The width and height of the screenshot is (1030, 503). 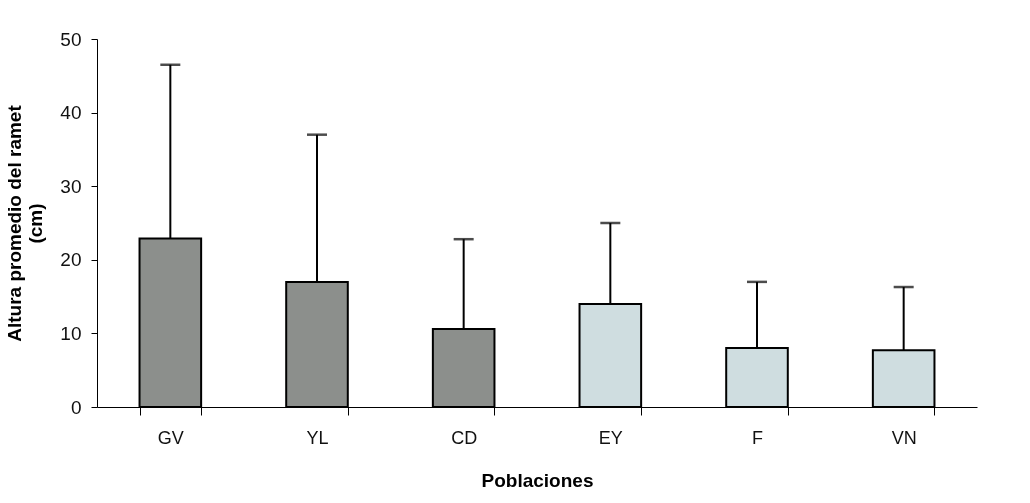 What do you see at coordinates (170, 437) in the screenshot?
I see `x-tick-label: GV` at bounding box center [170, 437].